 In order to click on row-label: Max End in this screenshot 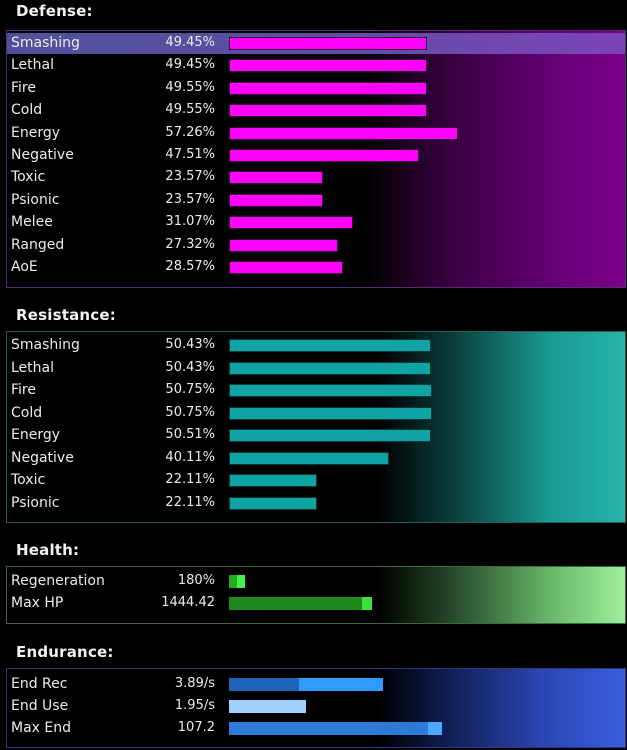, I will do `click(41, 728)`.